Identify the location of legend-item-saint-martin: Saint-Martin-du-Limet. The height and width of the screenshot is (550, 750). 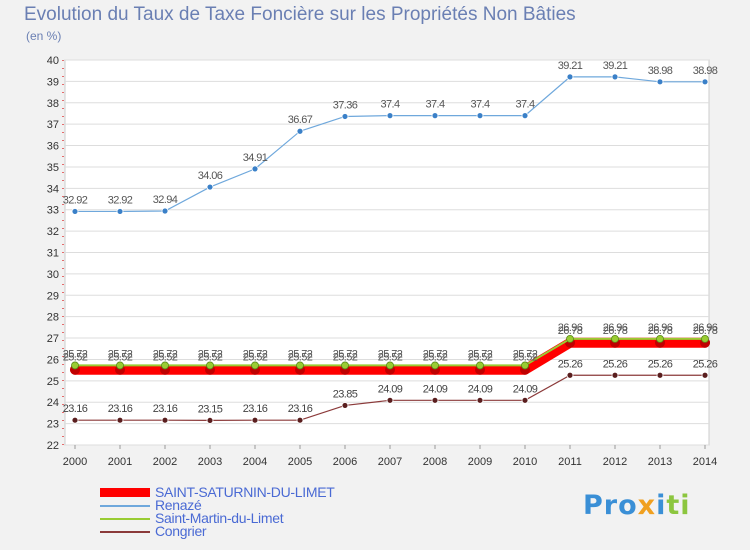
(217, 518).